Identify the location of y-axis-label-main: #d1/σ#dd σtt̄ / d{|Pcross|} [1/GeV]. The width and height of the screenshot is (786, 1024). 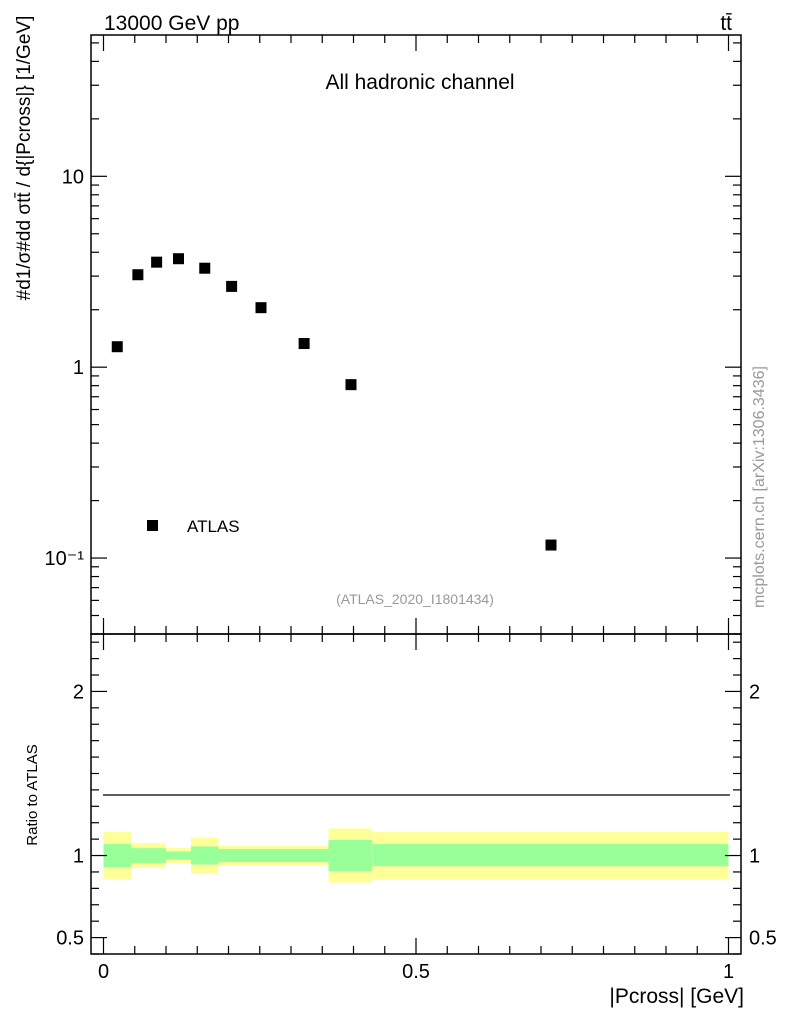
(24, 158).